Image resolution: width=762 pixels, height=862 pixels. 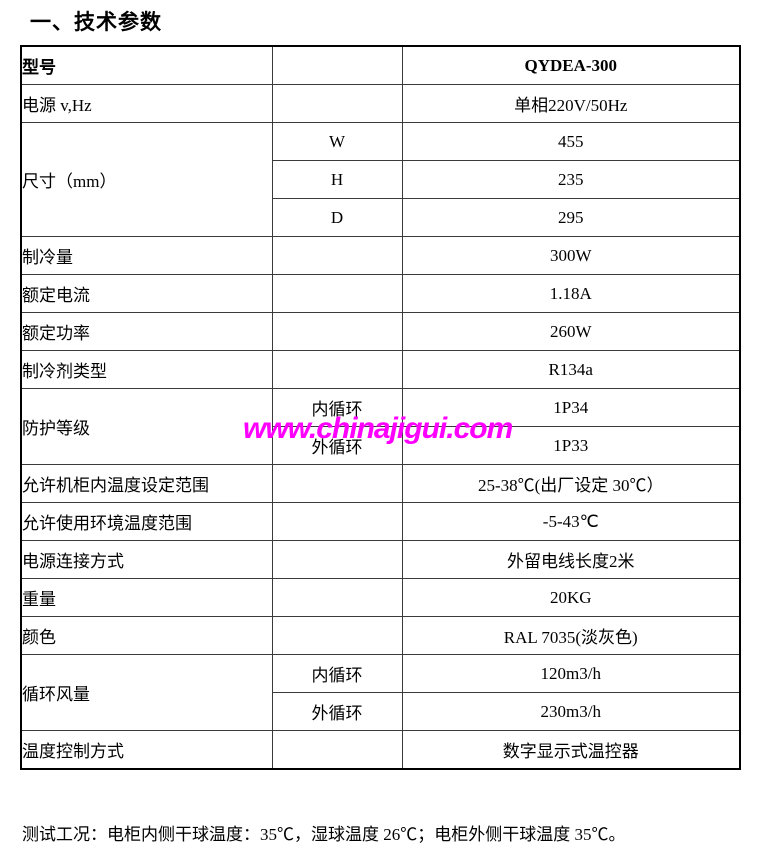 I want to click on table-row-protection-outer: 外循环 1P33, so click(x=381, y=445).